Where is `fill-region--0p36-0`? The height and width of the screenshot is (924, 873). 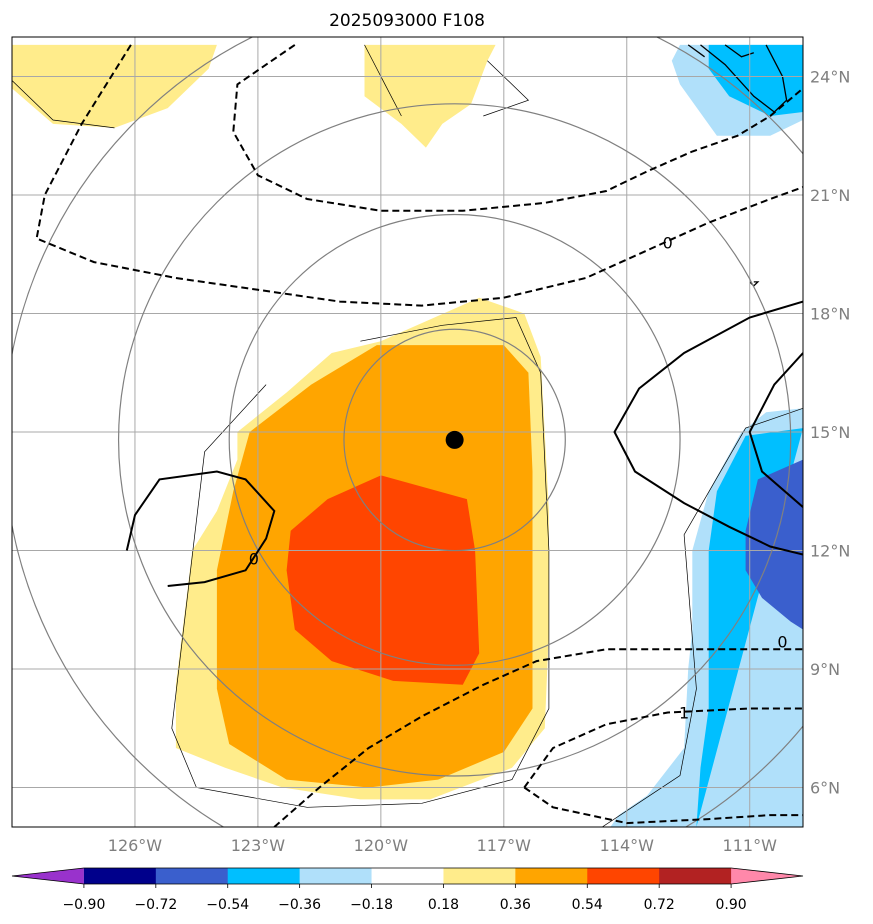
fill-region--0p36-0 is located at coordinates (755, 80).